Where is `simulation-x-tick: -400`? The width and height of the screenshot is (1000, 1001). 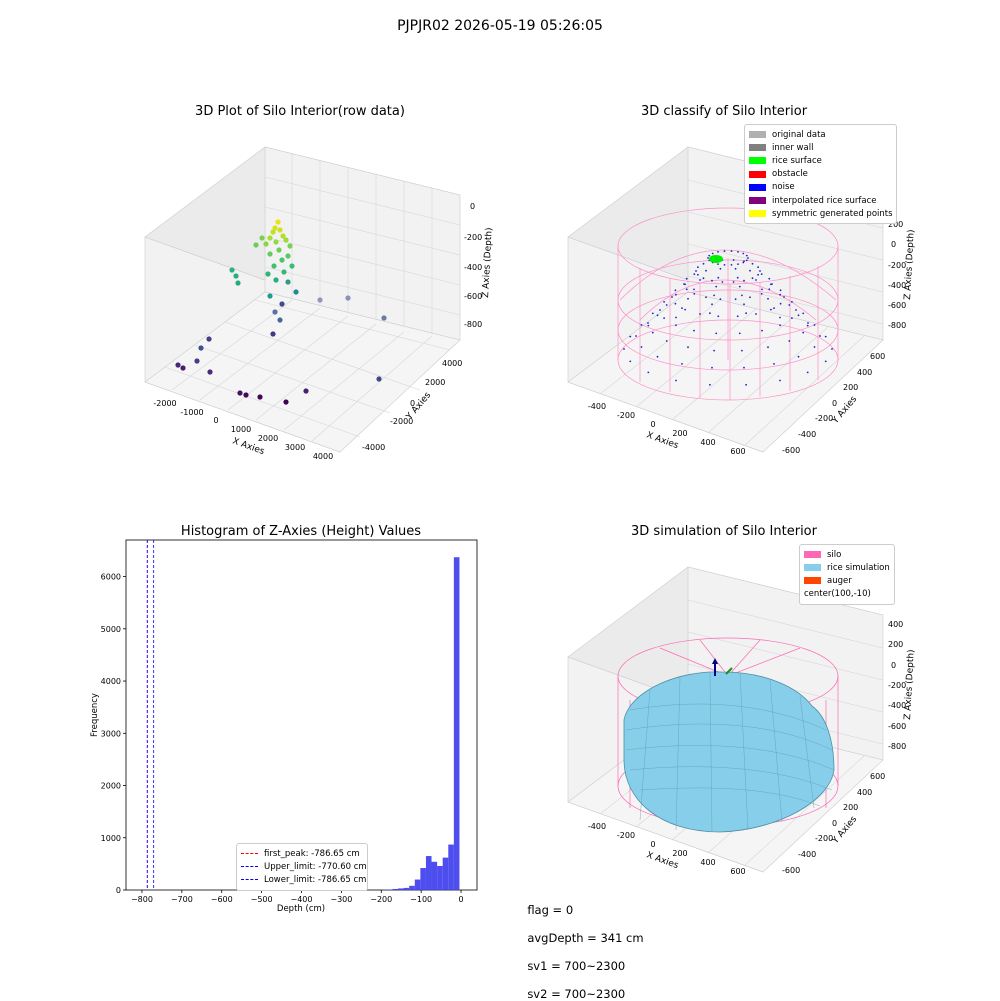 simulation-x-tick: -400 is located at coordinates (597, 826).